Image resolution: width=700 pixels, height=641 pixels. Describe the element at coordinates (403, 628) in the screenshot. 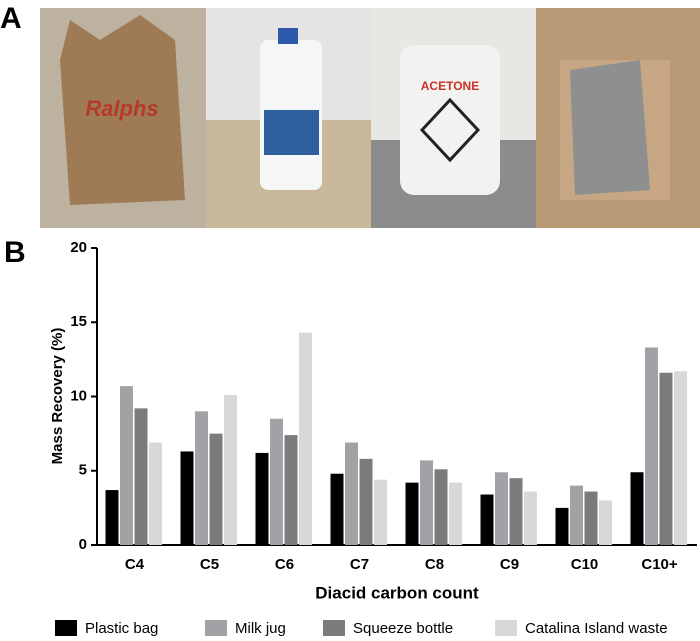

I see `legend-label: Squeeze bottle` at that location.